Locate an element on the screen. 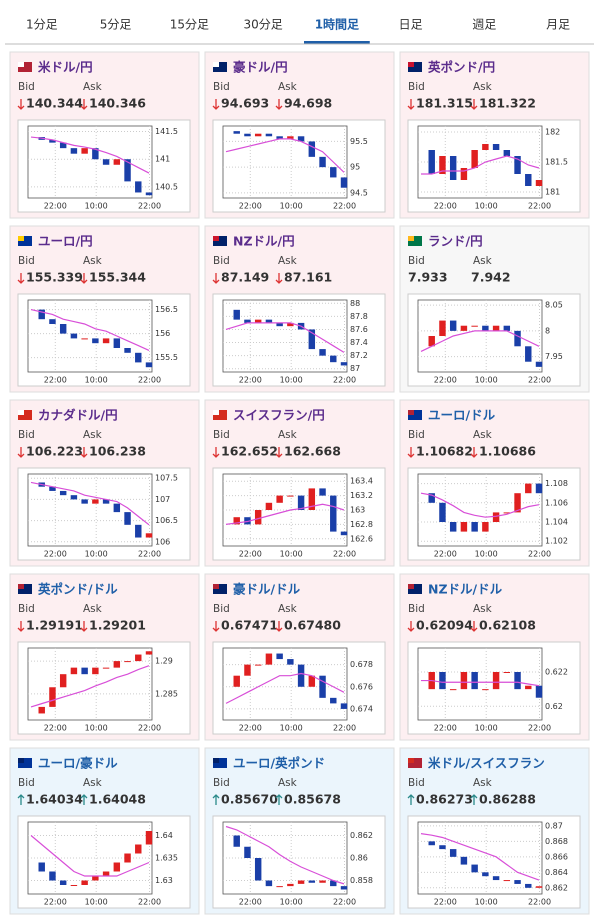 The width and height of the screenshot is (599, 917). bid-value: 0.86273 is located at coordinates (444, 799).